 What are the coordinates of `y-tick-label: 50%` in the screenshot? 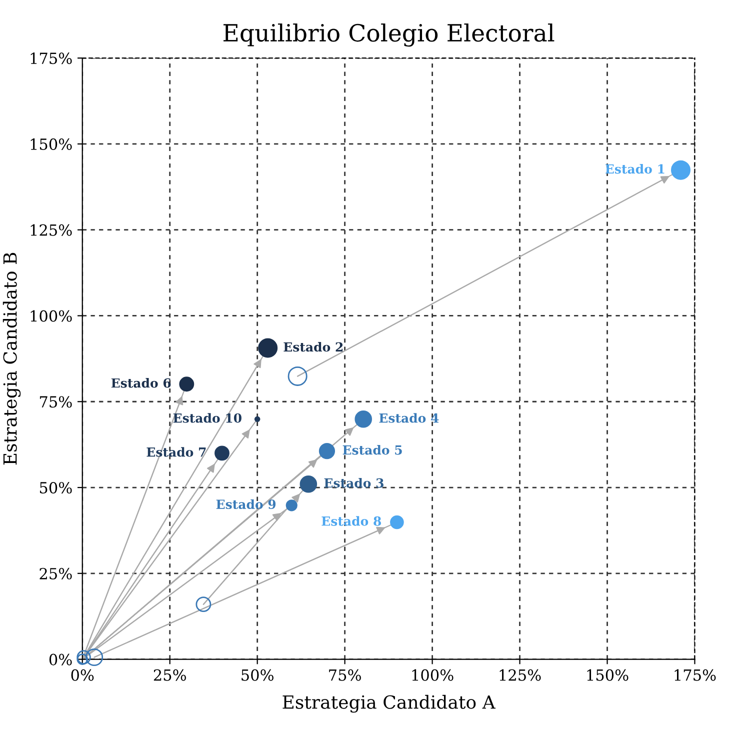 It's located at (56, 488).